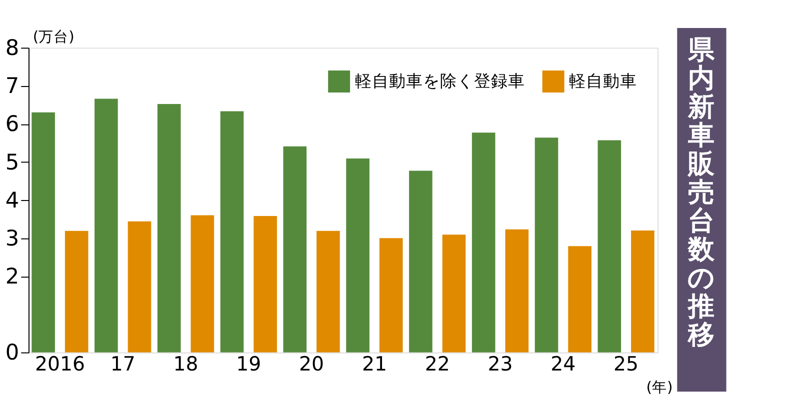 The height and width of the screenshot is (395, 800). I want to click on x-axis-title: (年), so click(659, 387).